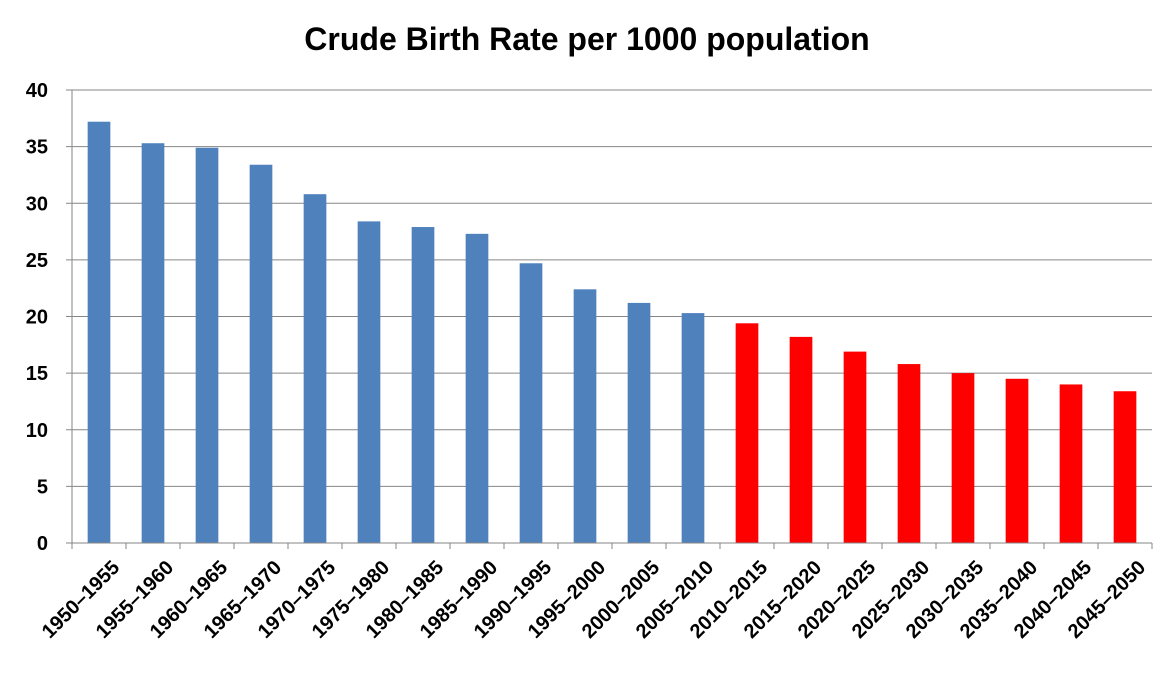 The width and height of the screenshot is (1175, 675). What do you see at coordinates (153, 343) in the screenshot?
I see `bar-1955–1960` at bounding box center [153, 343].